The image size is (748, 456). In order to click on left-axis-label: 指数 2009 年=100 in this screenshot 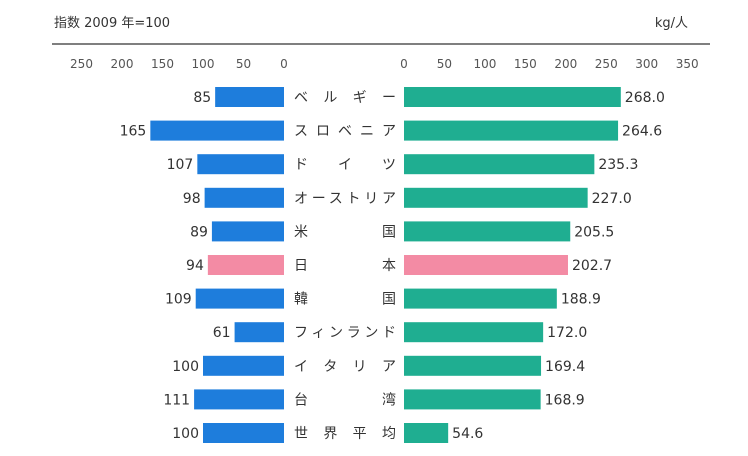, I will do `click(112, 23)`.